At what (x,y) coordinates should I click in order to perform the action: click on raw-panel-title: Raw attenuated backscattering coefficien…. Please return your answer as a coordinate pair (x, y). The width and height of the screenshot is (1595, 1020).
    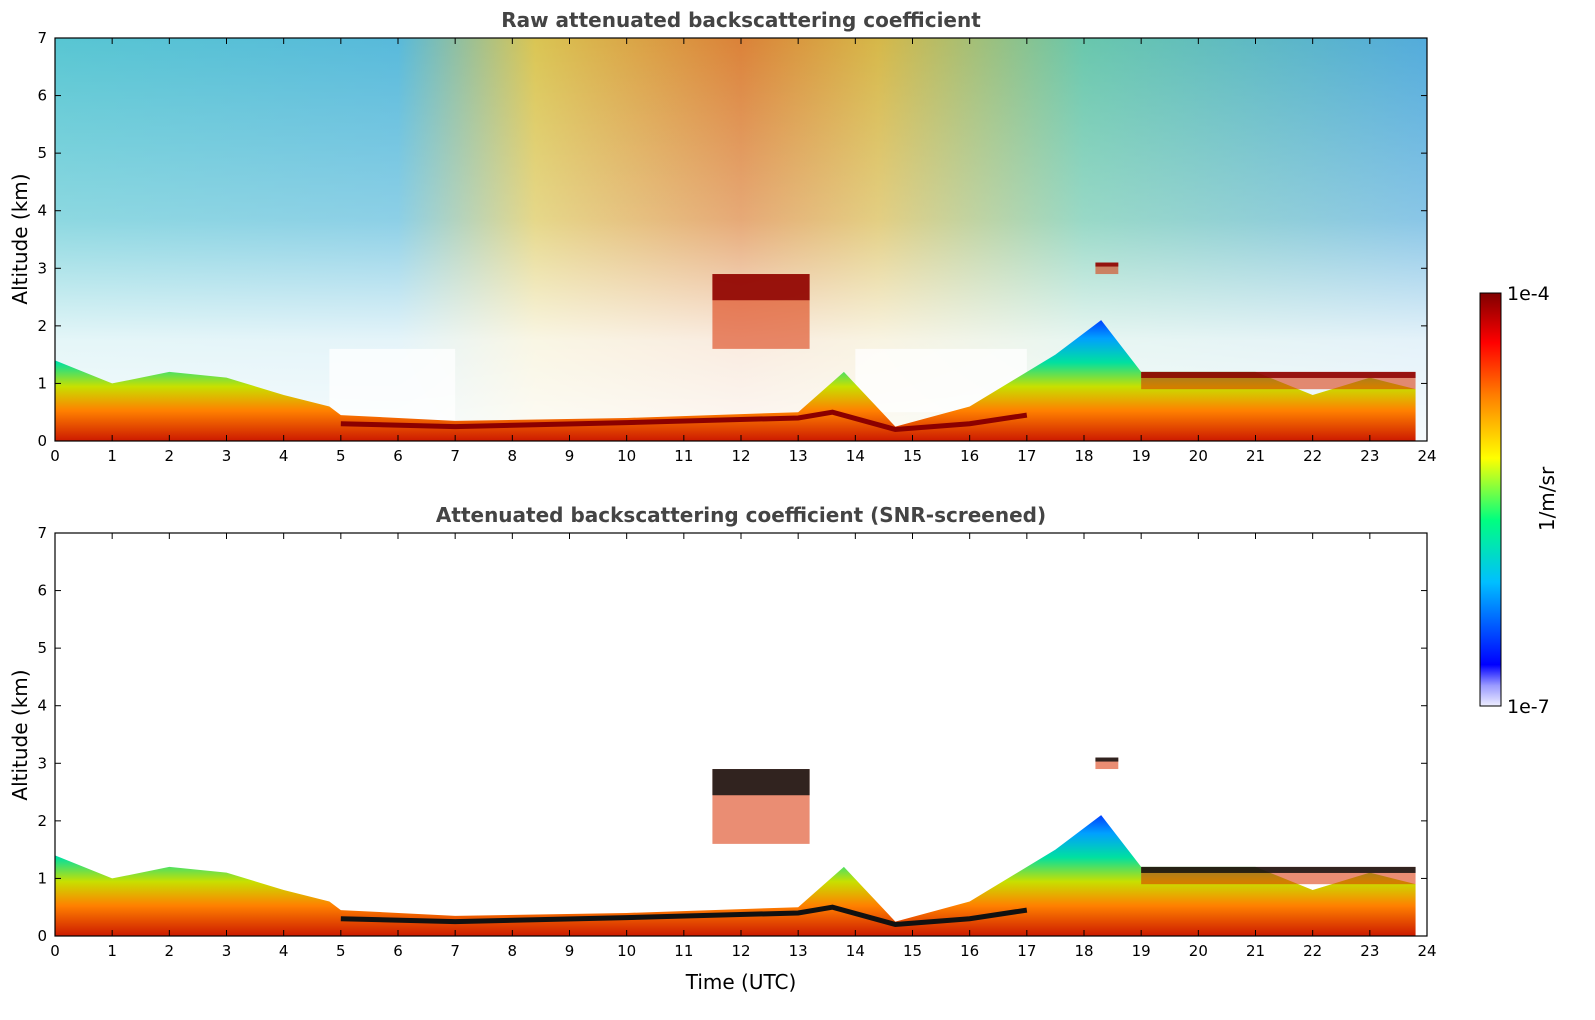
    Looking at the image, I should click on (741, 20).